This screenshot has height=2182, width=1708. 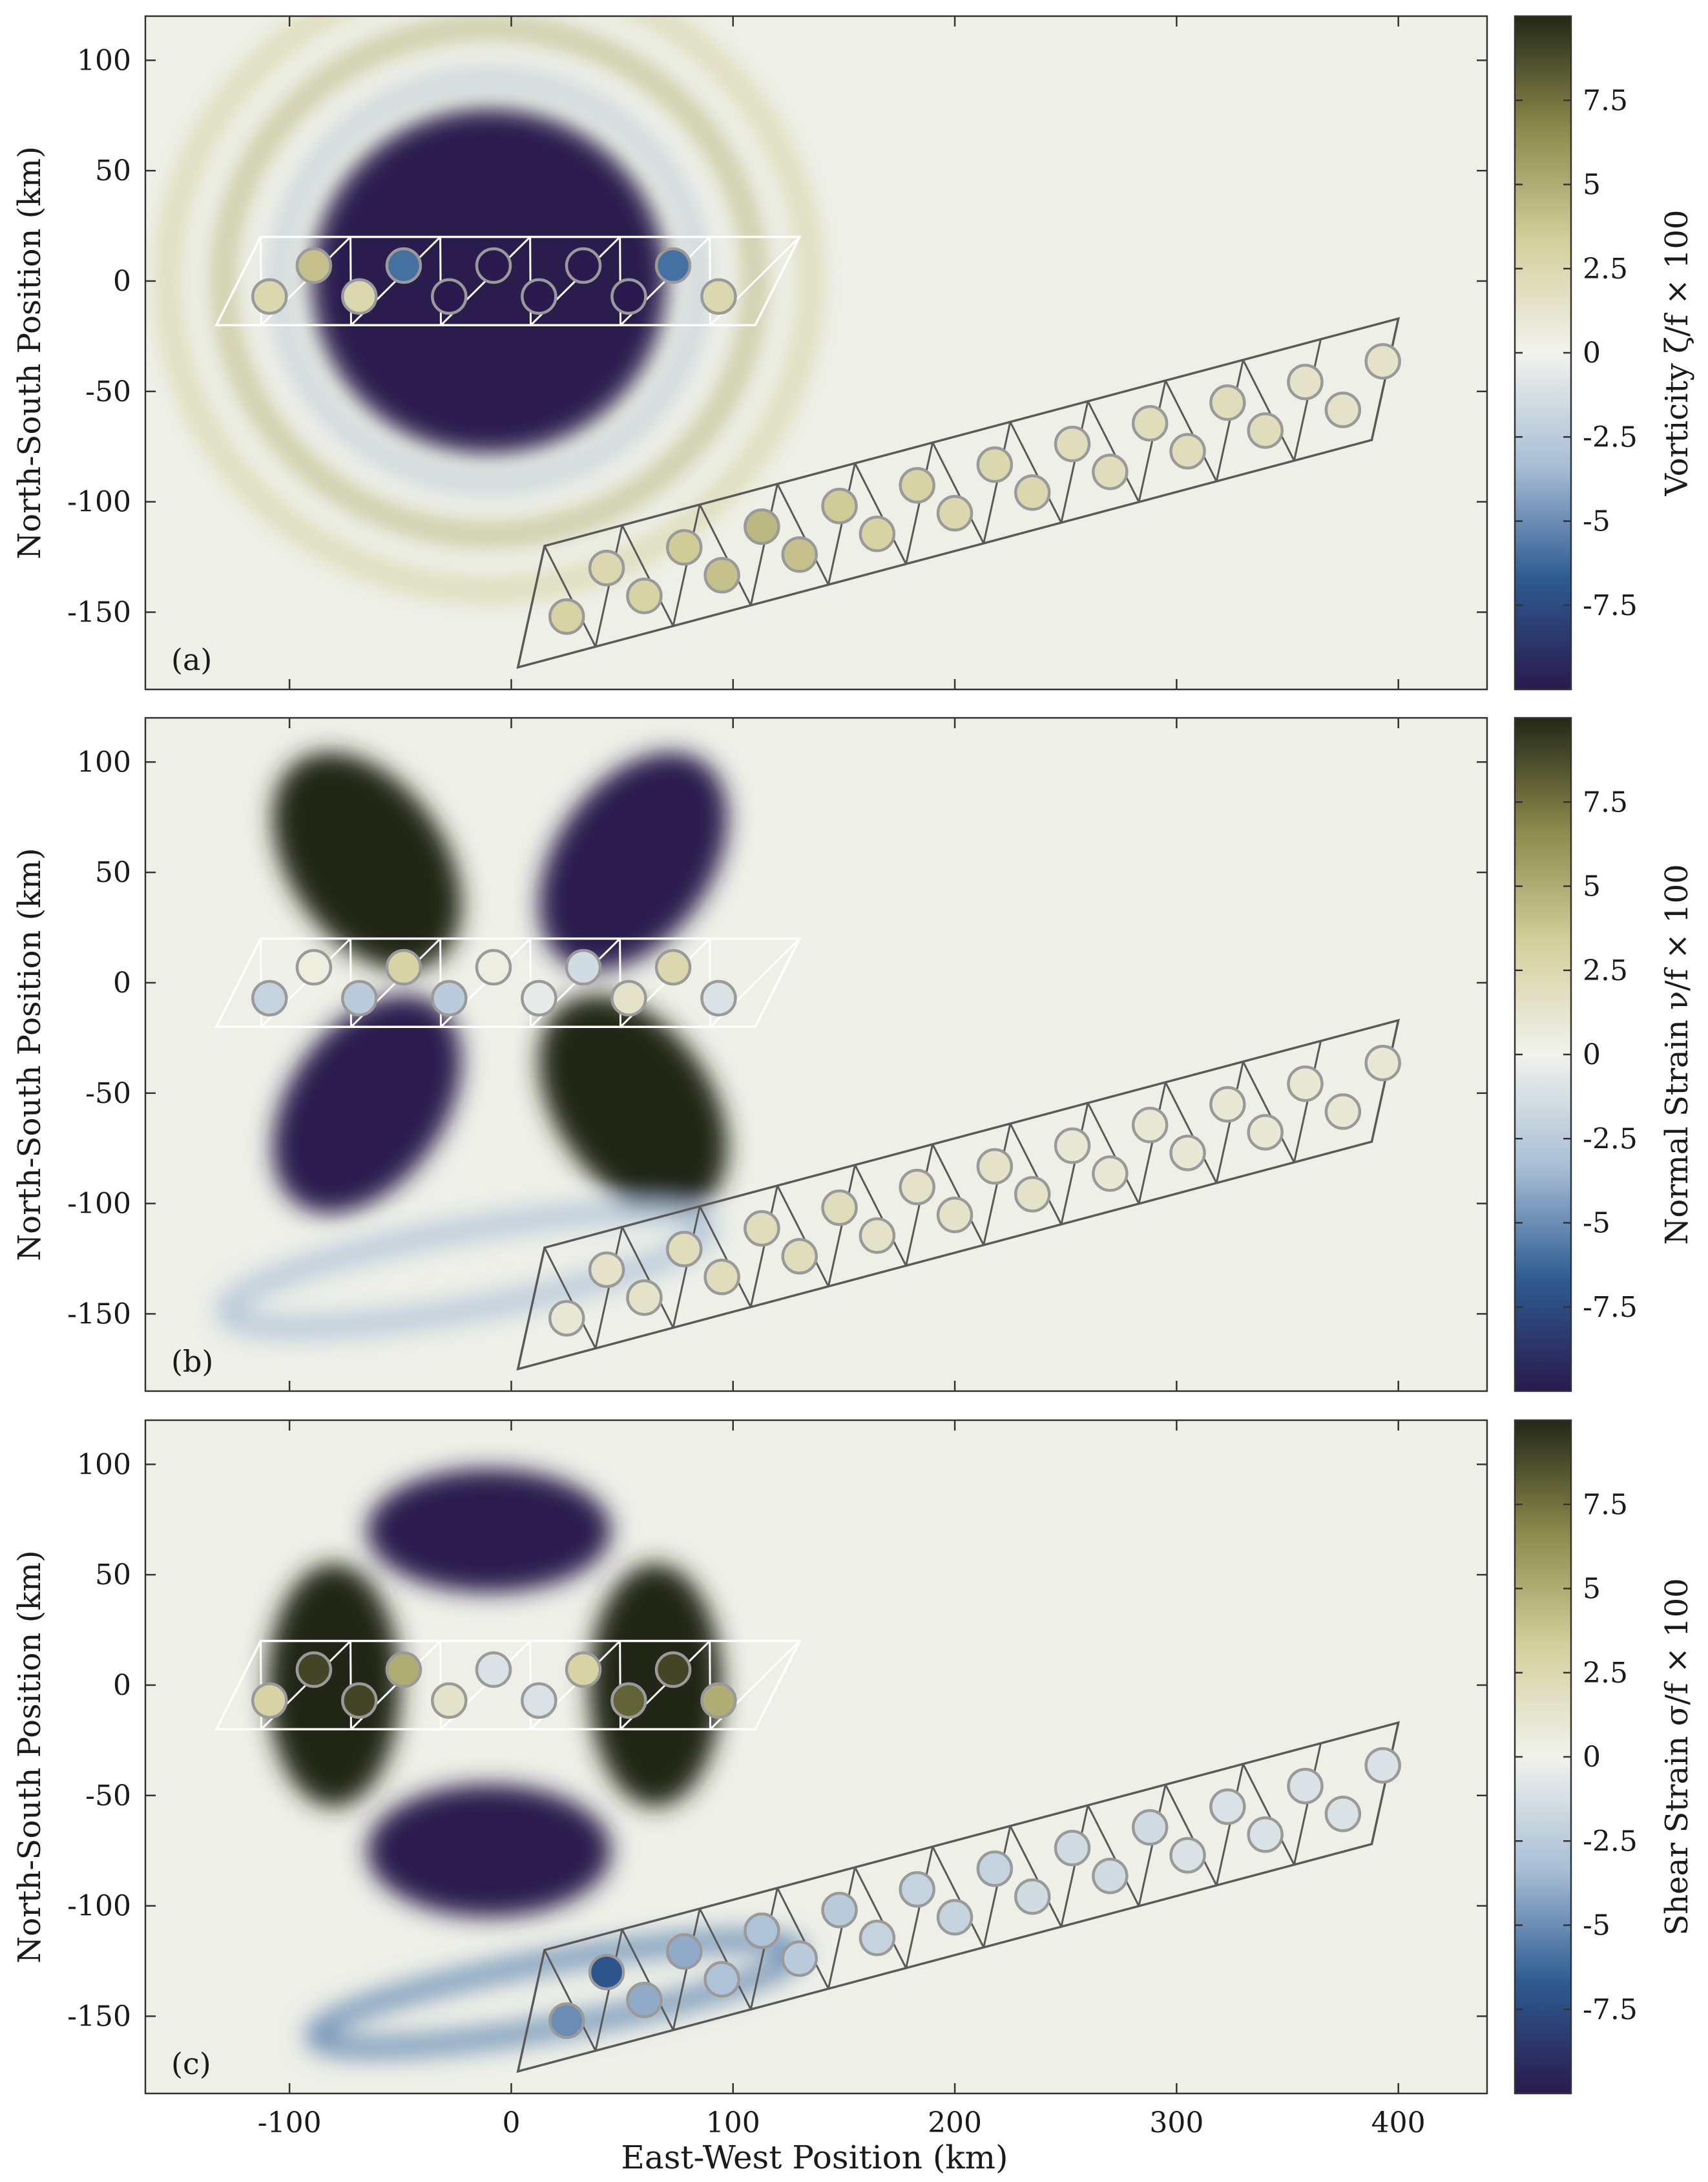 What do you see at coordinates (30, 1054) in the screenshot?
I see `y-axis-label: North-South Position (km)` at bounding box center [30, 1054].